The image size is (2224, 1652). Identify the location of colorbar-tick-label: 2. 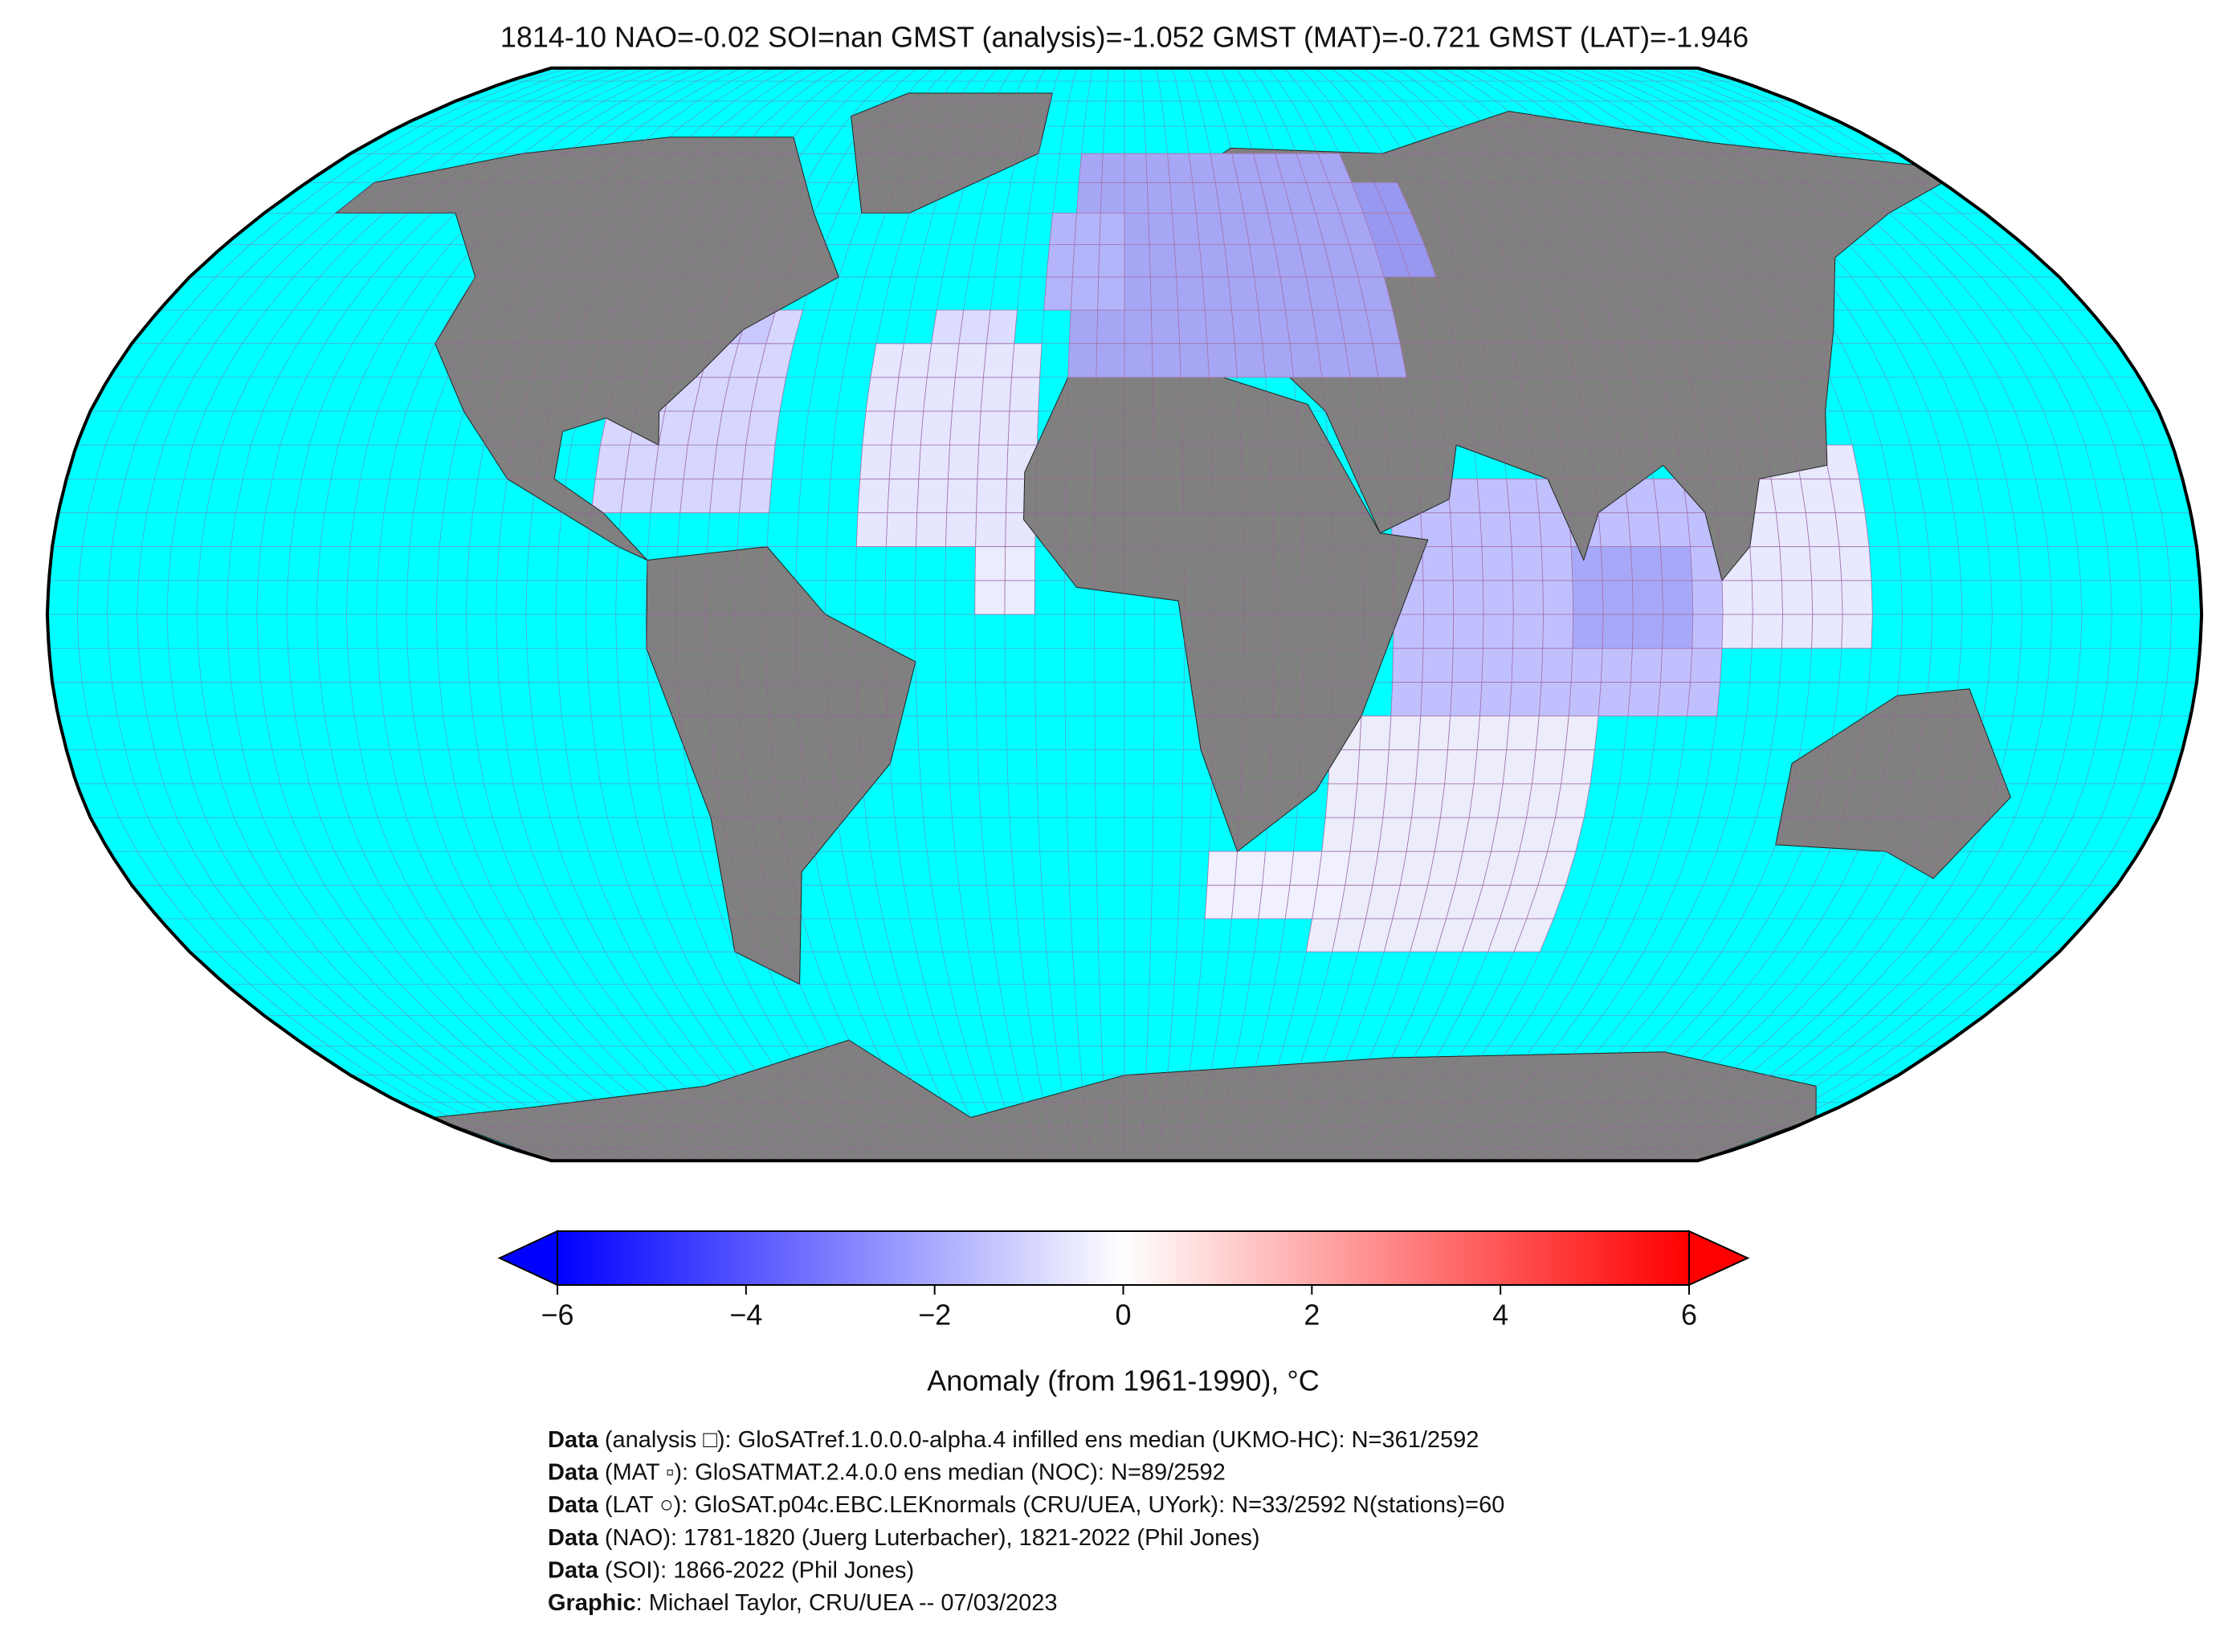
(1312, 1315).